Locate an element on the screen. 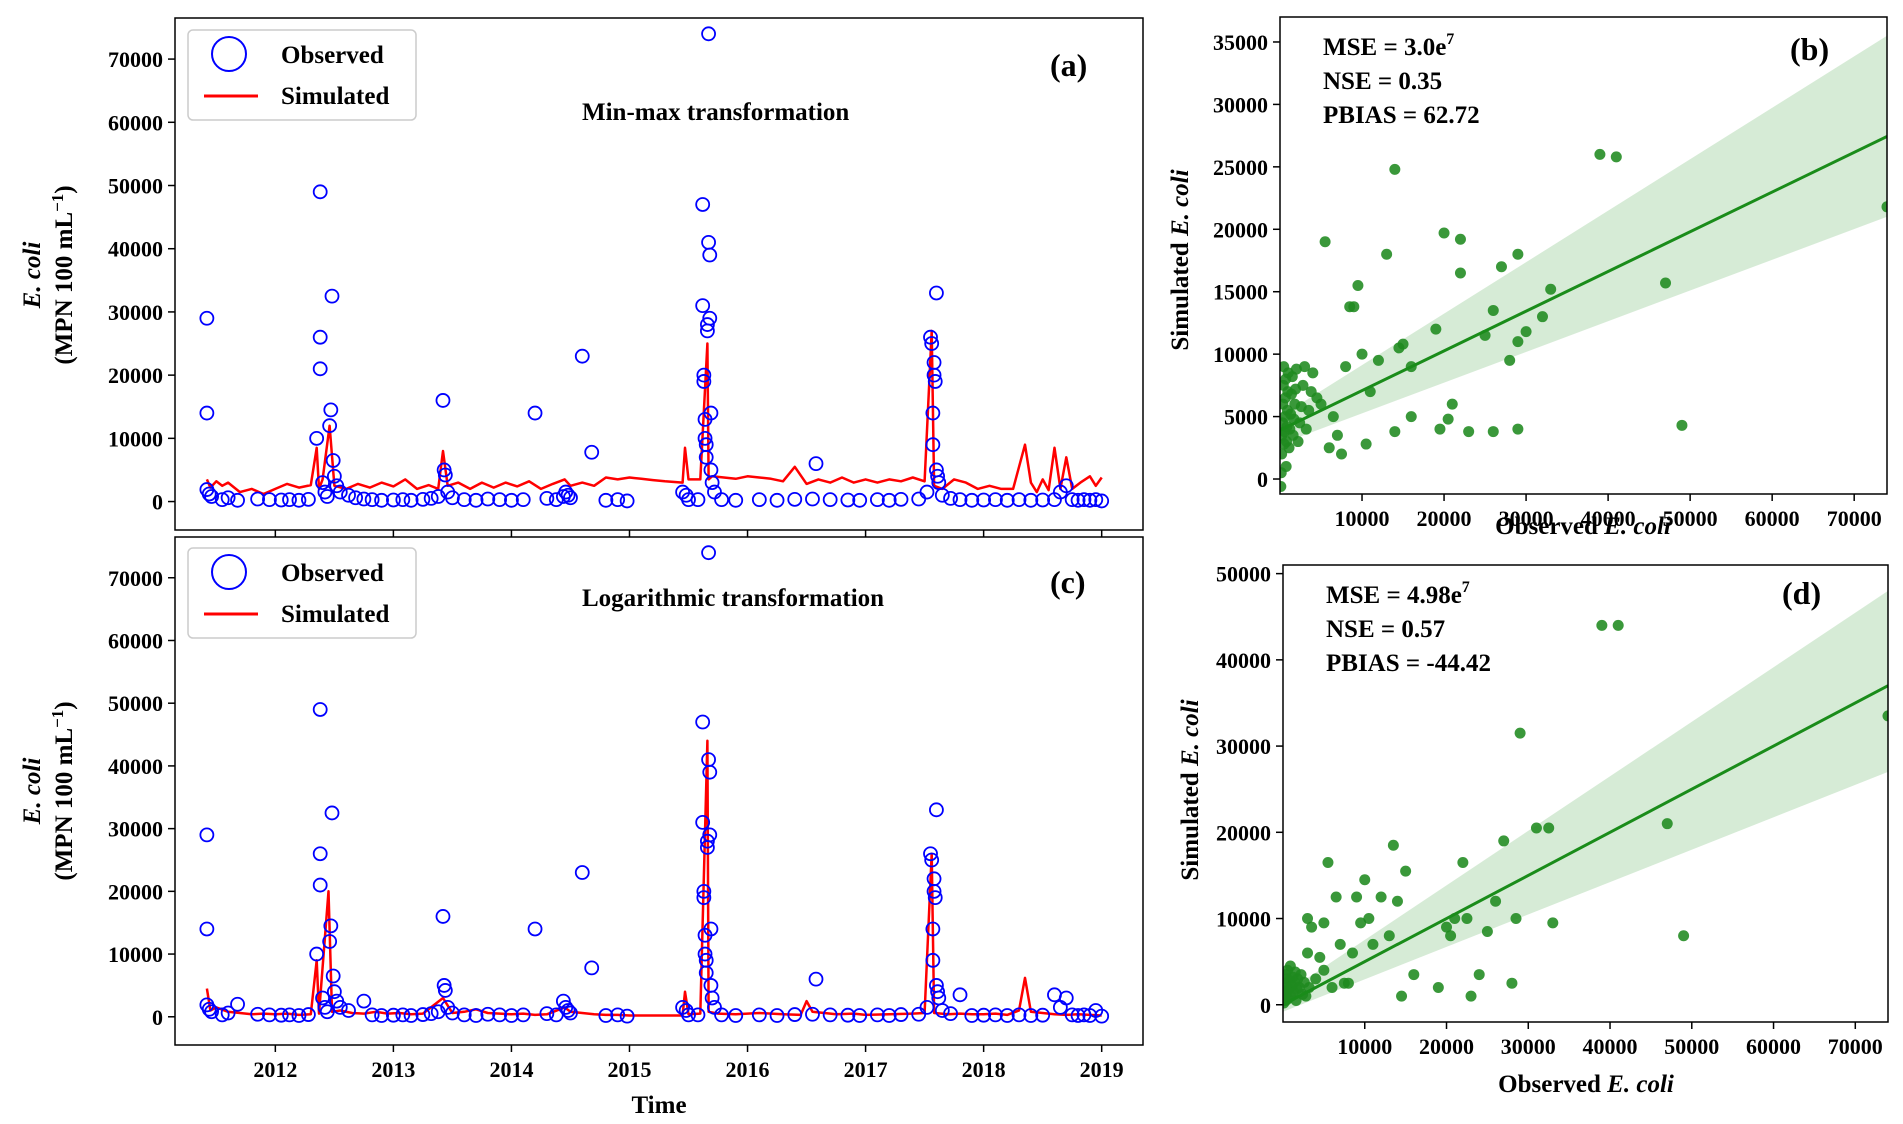 Image resolution: width=1903 pixels, height=1124 pixels. panel-d-frame is located at coordinates (1585, 793).